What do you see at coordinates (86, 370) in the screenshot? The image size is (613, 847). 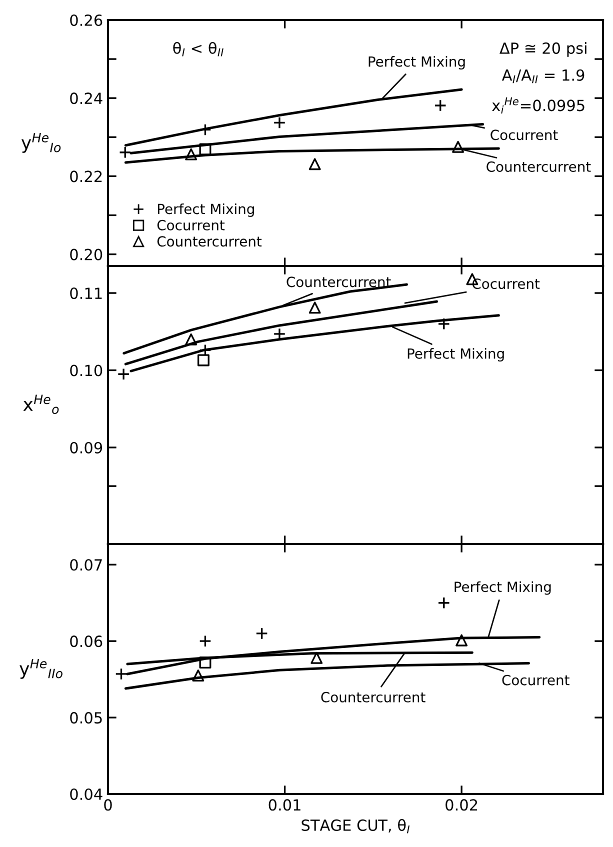 I see `y-tick-label: 0.10` at bounding box center [86, 370].